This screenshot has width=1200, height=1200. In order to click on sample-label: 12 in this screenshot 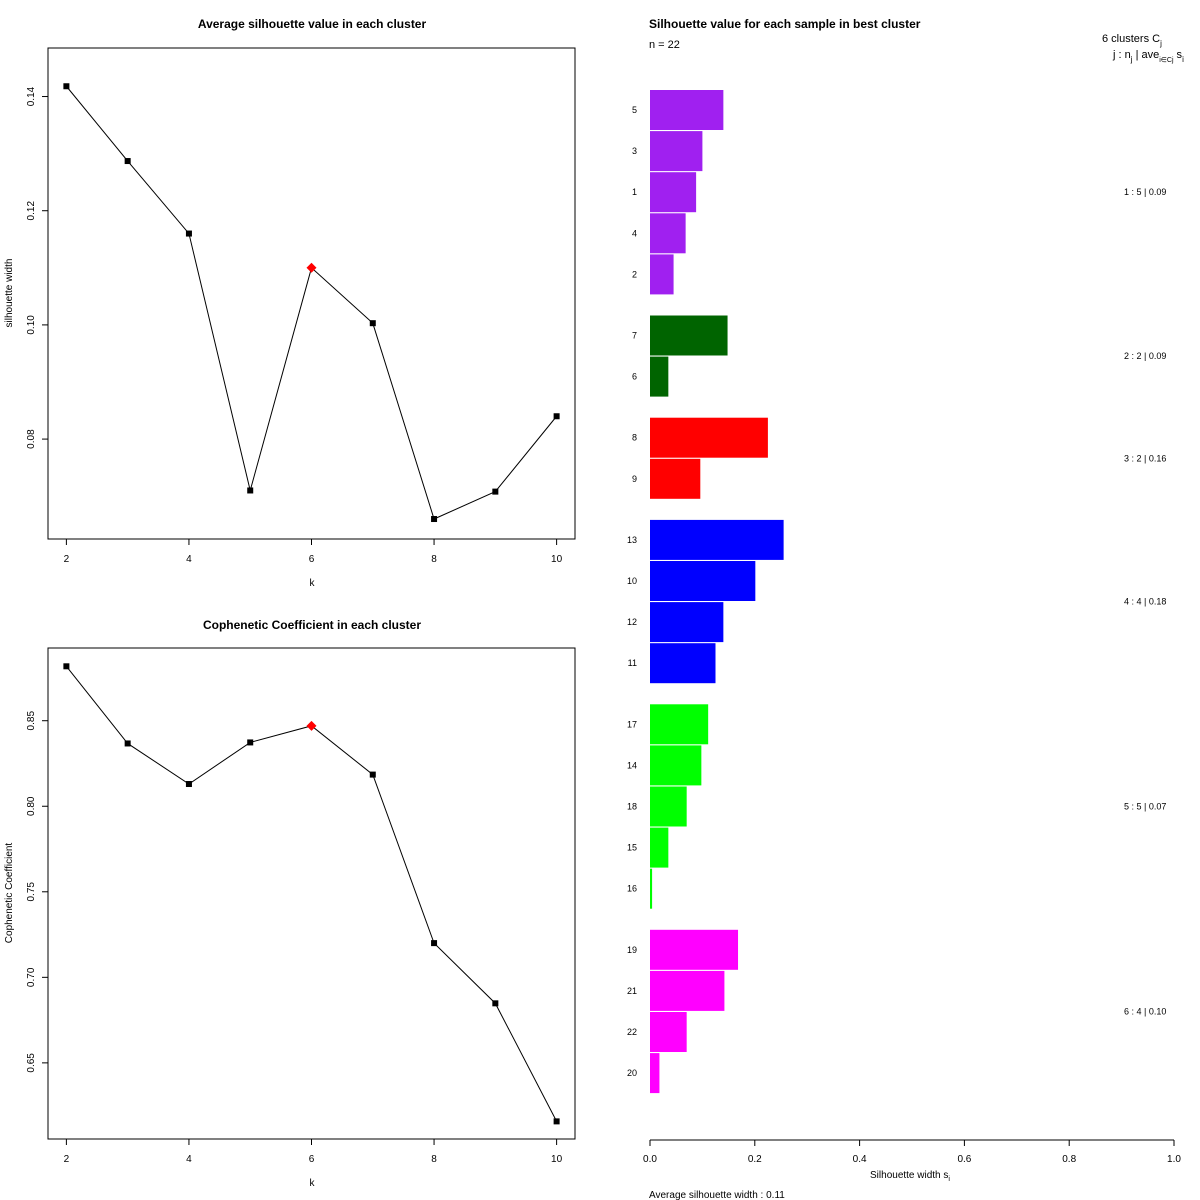, I will do `click(632, 622)`.